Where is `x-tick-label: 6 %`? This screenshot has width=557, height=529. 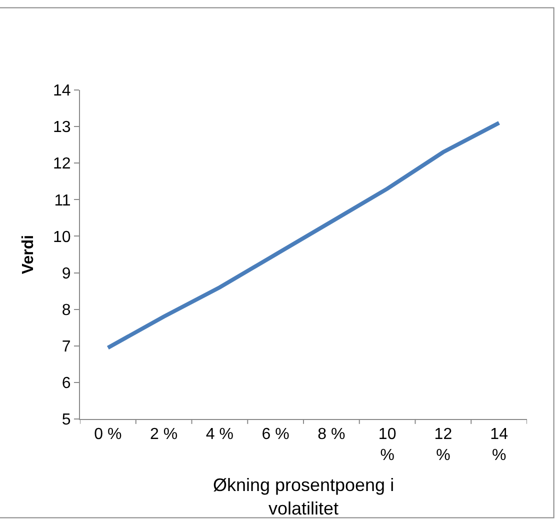 x-tick-label: 6 % is located at coordinates (276, 435).